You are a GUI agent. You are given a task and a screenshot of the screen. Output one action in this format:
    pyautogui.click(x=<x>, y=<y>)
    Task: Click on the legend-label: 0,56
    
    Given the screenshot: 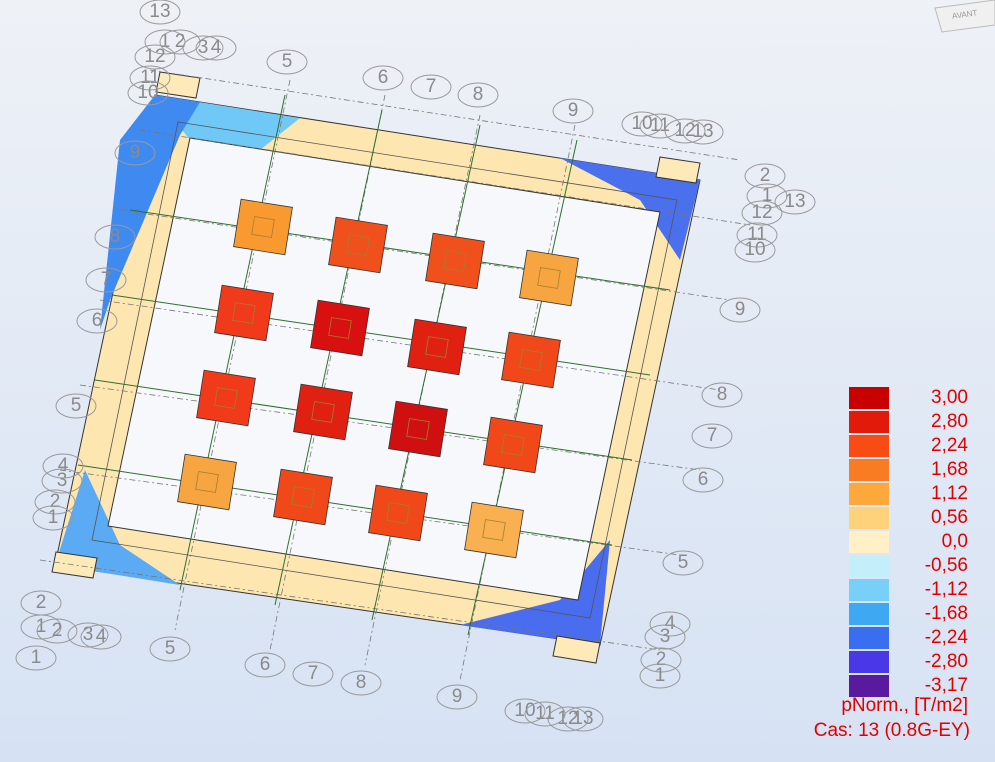 What is the action you would take?
    pyautogui.click(x=949, y=517)
    